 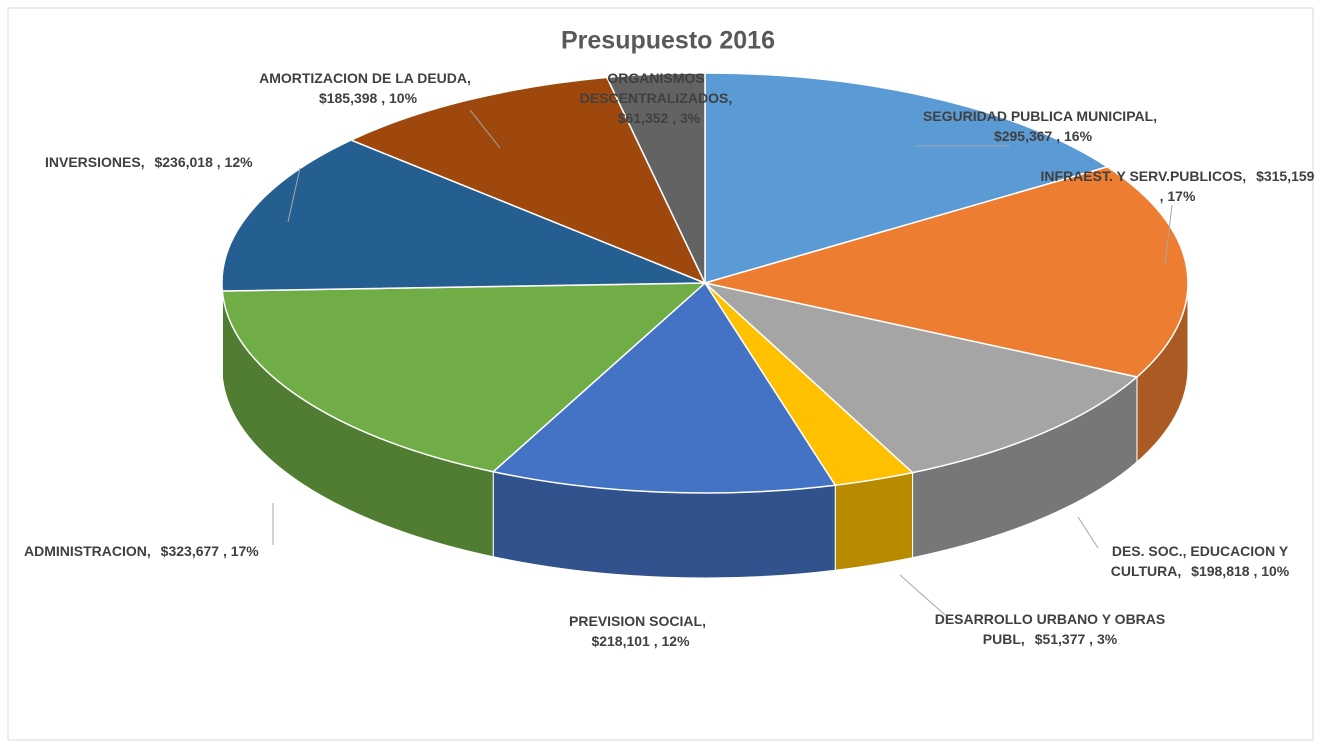 I want to click on category-label: PREVISION SOCIAL, so click(x=637, y=621).